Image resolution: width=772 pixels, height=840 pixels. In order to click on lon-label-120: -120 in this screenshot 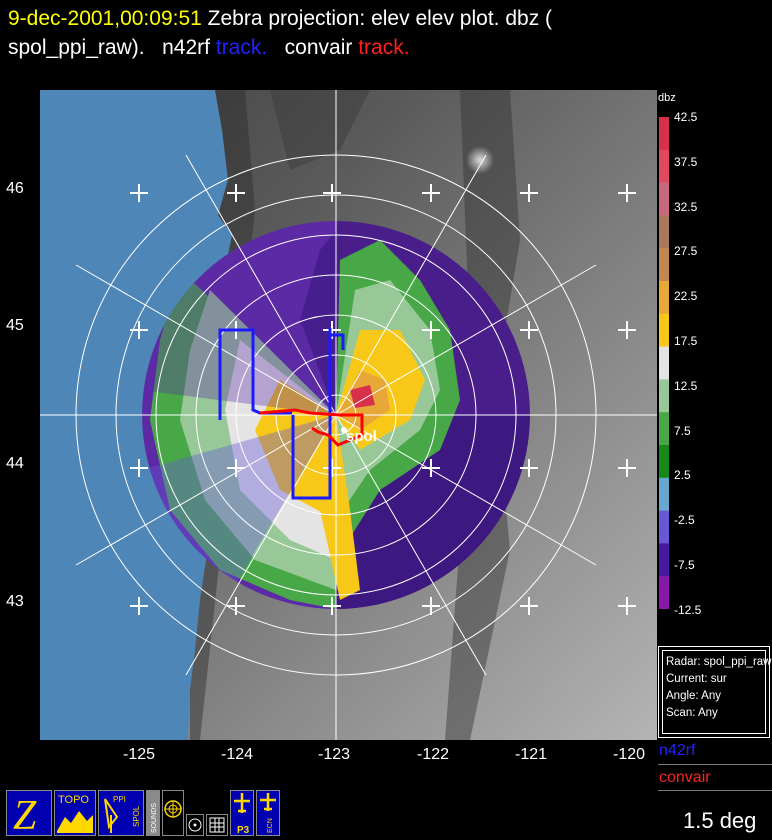, I will do `click(629, 754)`.